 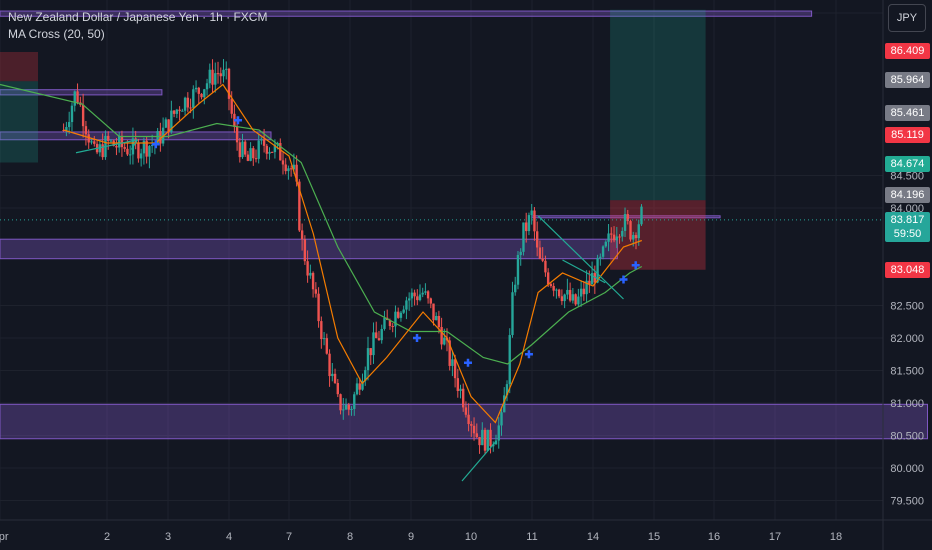 What do you see at coordinates (907, 113) in the screenshot?
I see `price-tag: 85.461` at bounding box center [907, 113].